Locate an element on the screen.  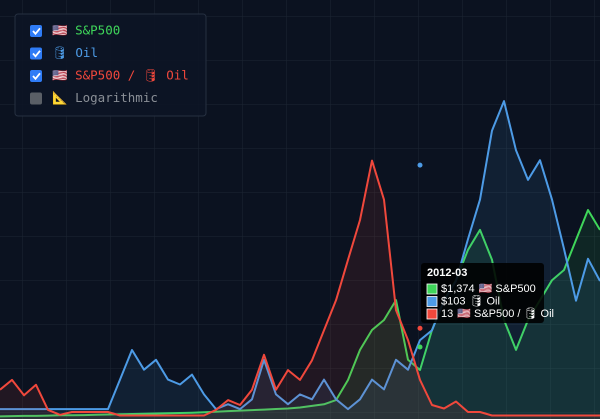
tooltip-item: $103 🛢 Oil is located at coordinates (470, 300).